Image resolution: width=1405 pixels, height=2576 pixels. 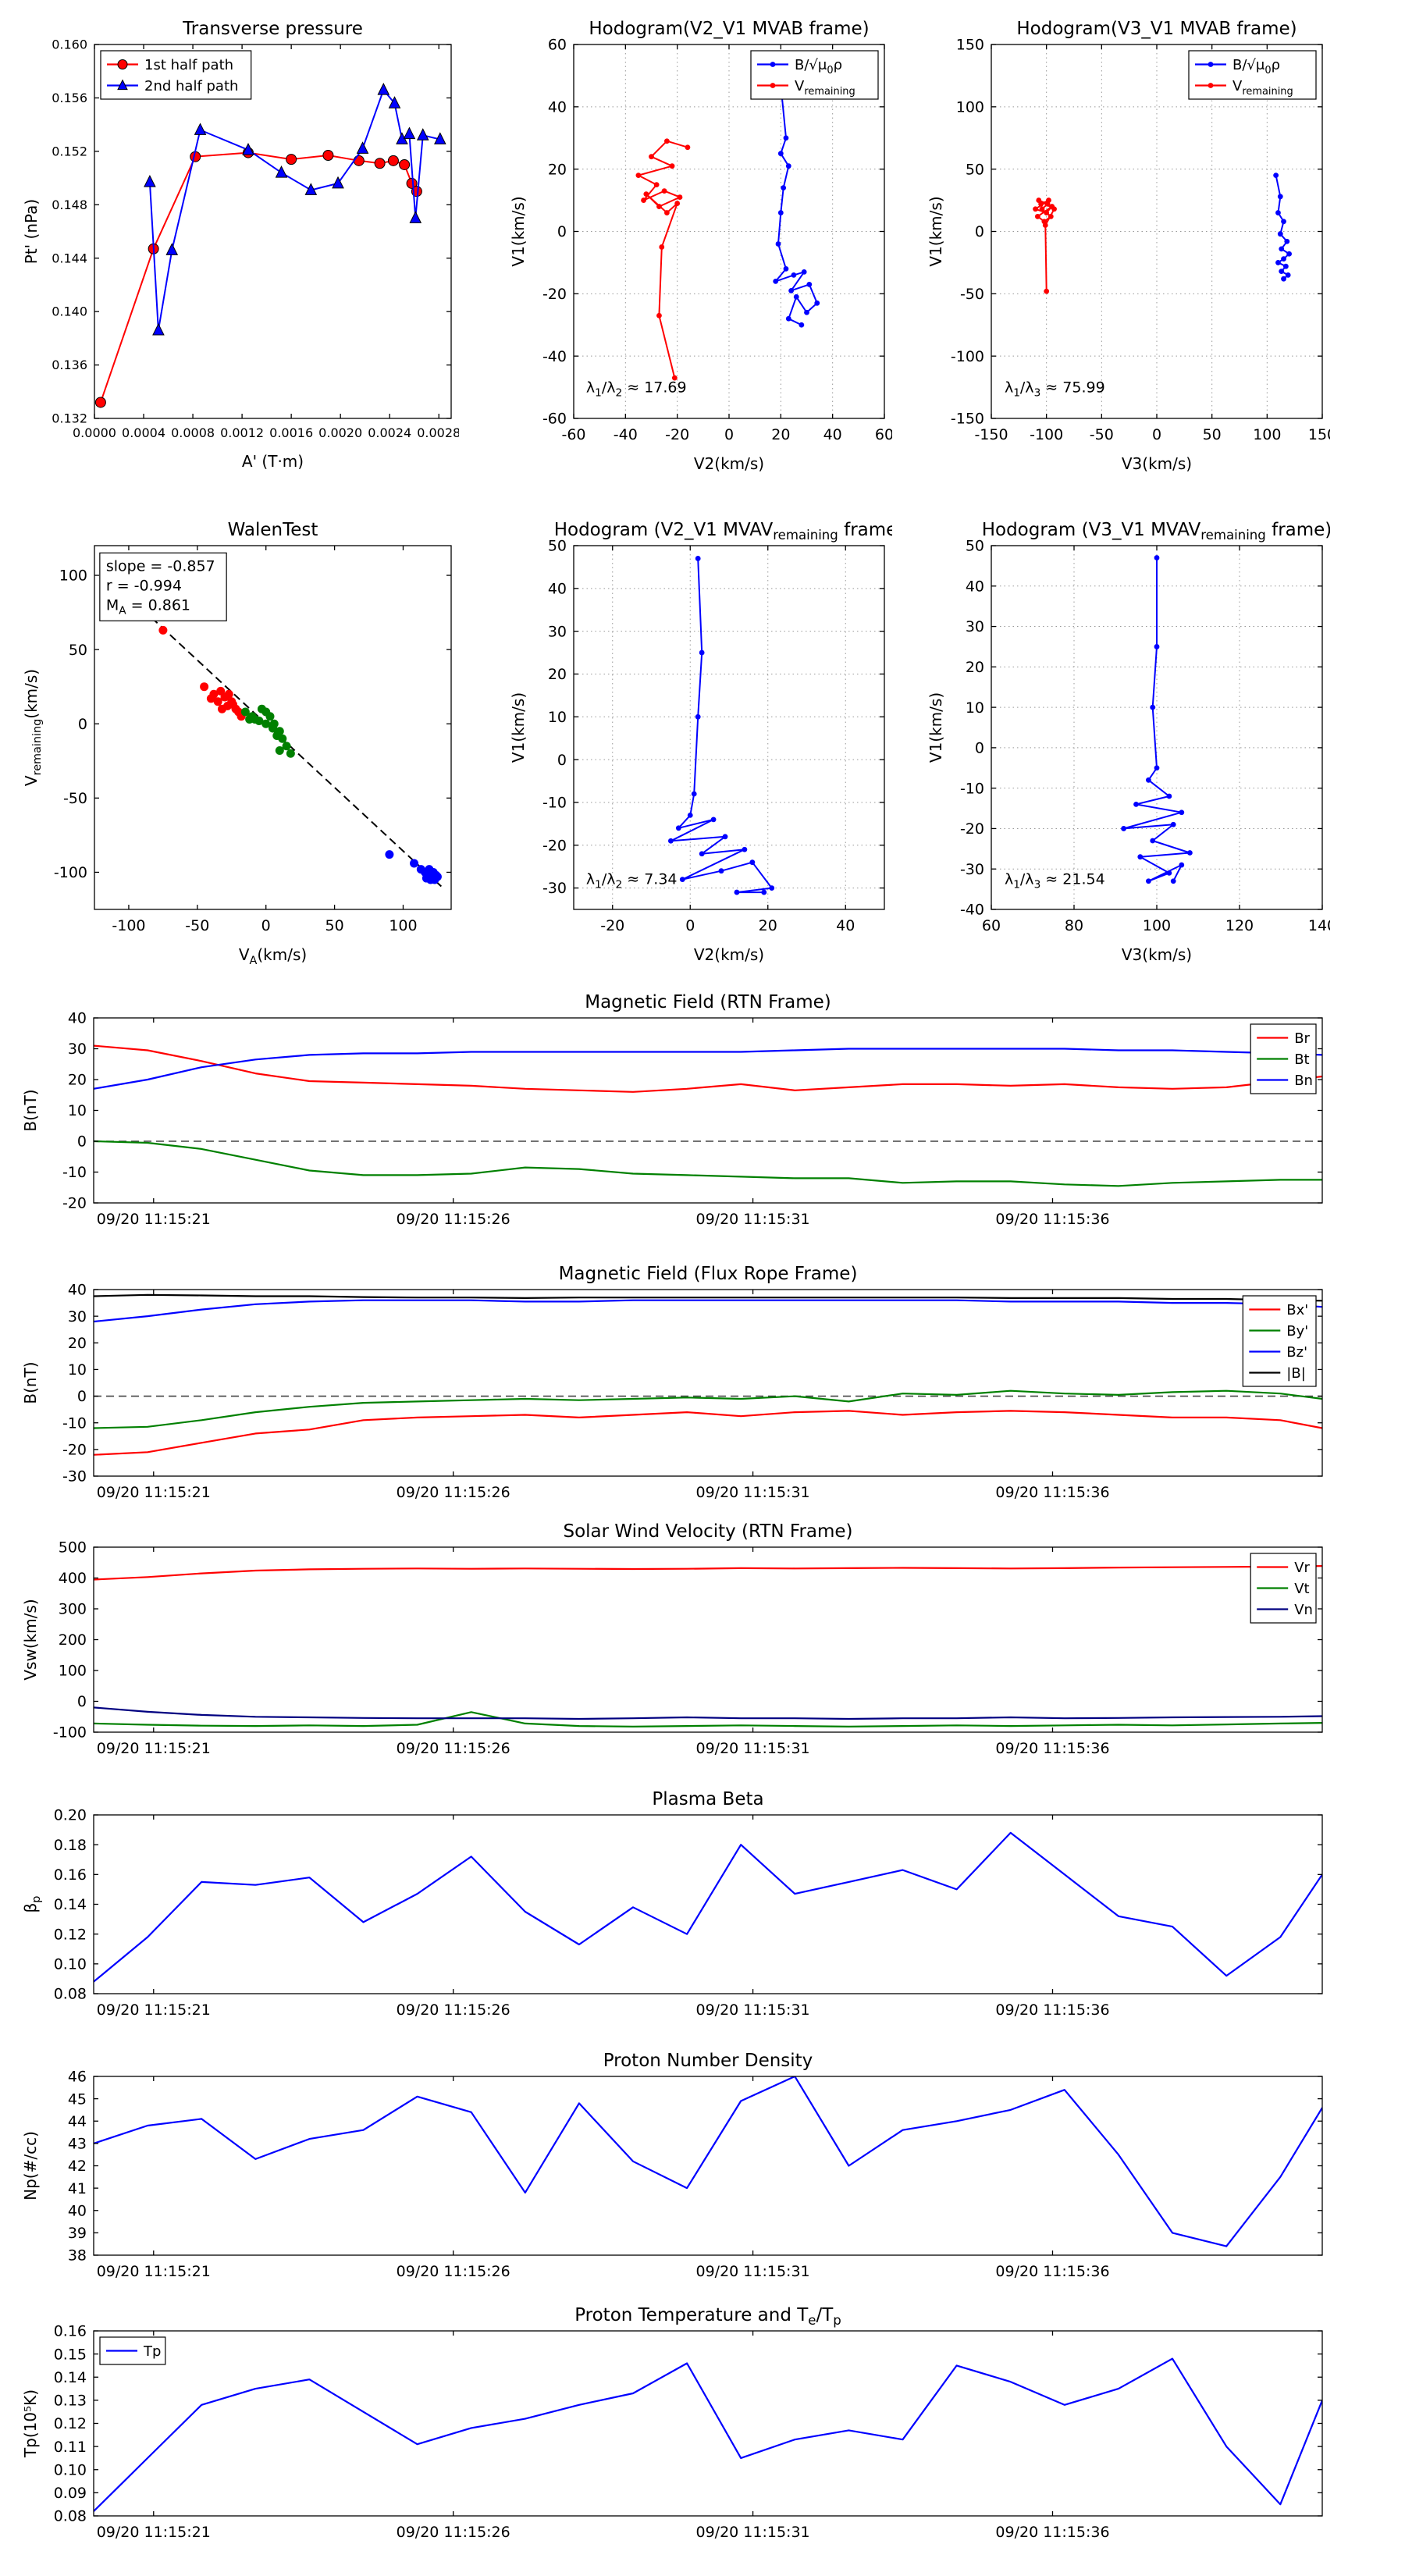 I want to click on y-tick-label: 0.160, so click(x=69, y=44).